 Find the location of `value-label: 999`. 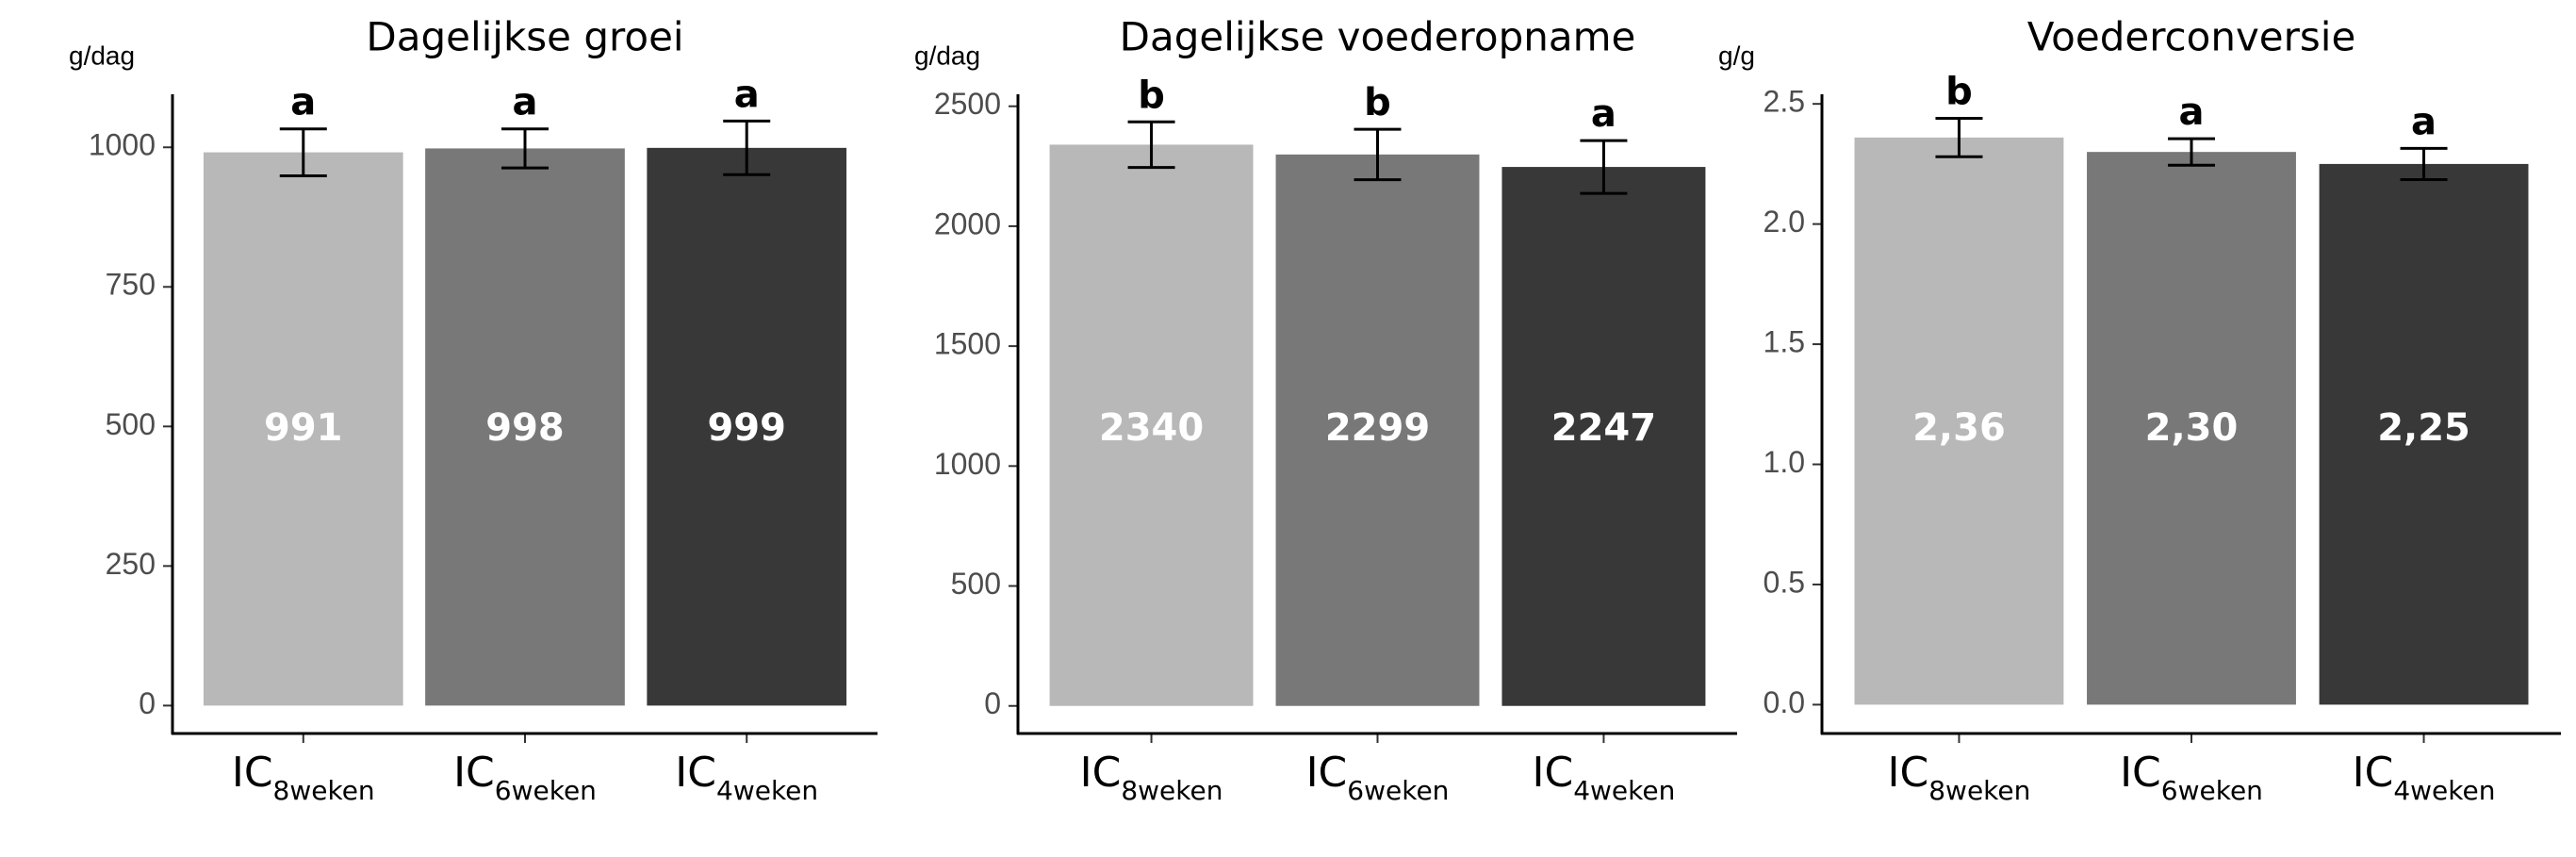

value-label: 999 is located at coordinates (746, 428).